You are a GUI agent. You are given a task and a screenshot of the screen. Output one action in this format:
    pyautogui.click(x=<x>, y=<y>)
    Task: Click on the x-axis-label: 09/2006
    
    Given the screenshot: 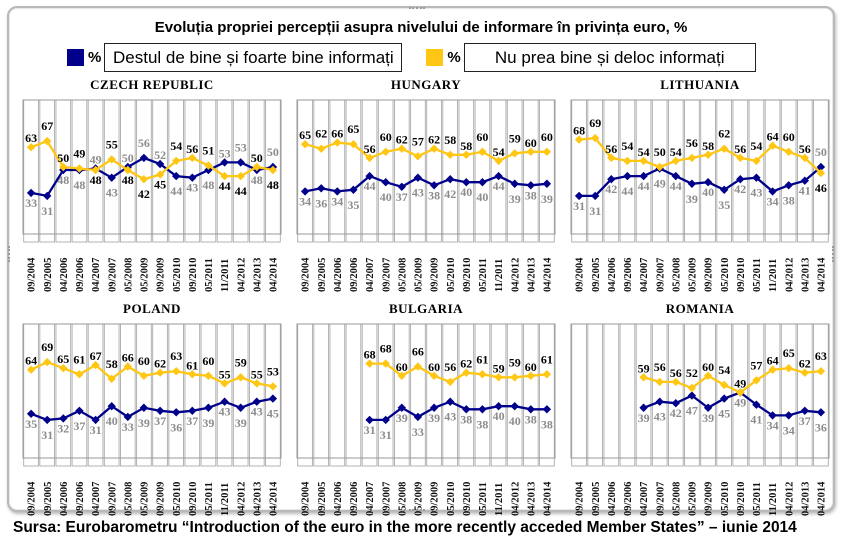 What is the action you would take?
    pyautogui.click(x=628, y=275)
    